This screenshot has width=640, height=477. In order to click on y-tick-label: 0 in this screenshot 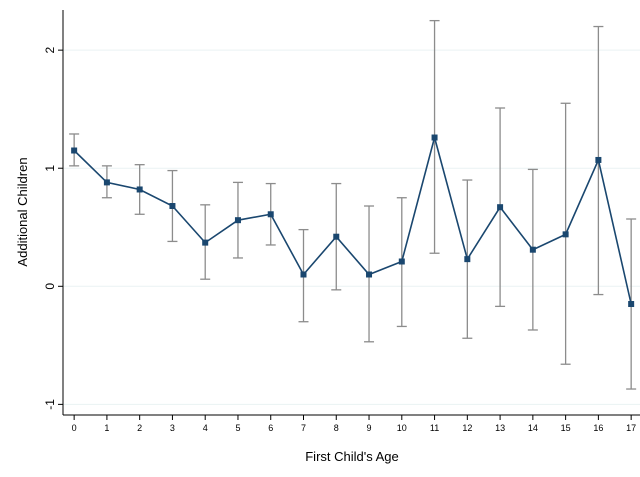, I will do `click(50, 286)`.